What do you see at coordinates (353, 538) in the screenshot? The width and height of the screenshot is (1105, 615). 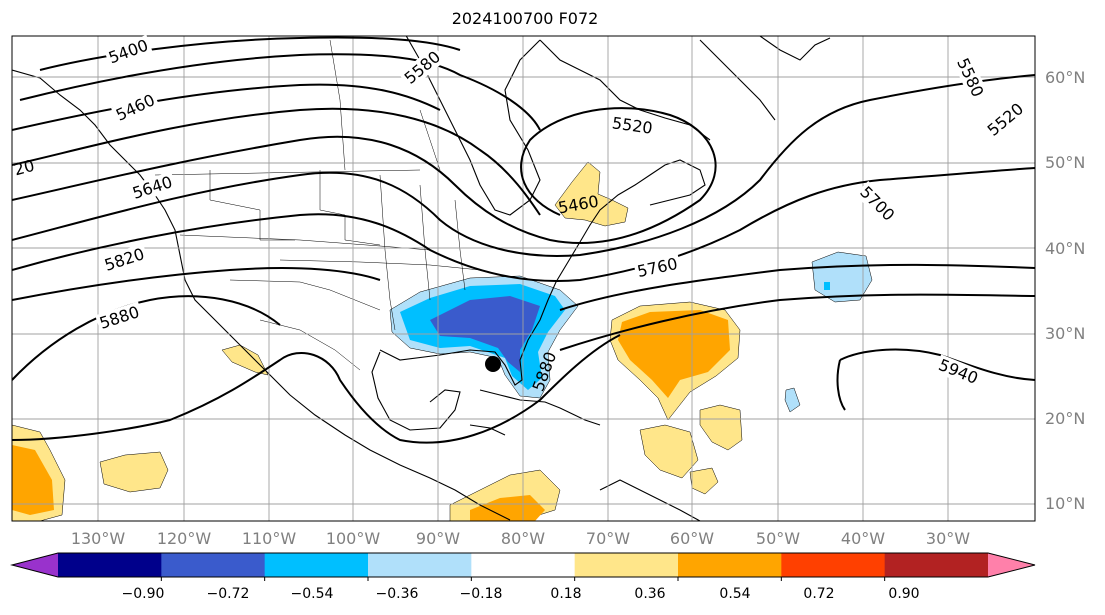 I see `lon-label: 100°W` at bounding box center [353, 538].